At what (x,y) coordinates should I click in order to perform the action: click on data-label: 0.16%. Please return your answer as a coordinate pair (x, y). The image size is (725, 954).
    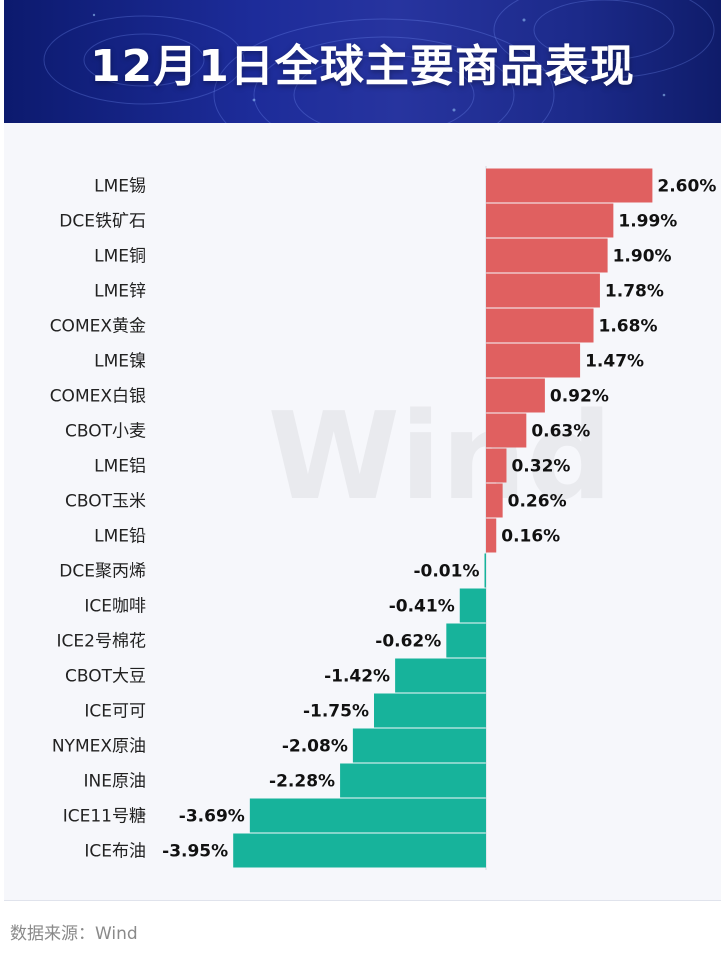
    Looking at the image, I should click on (530, 537).